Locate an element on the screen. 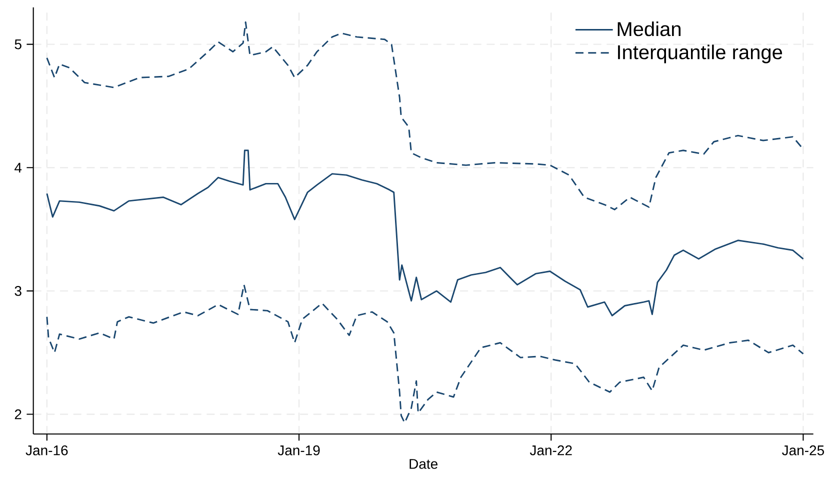 The image size is (838, 490). y-tick-label: 5 is located at coordinates (18, 44).